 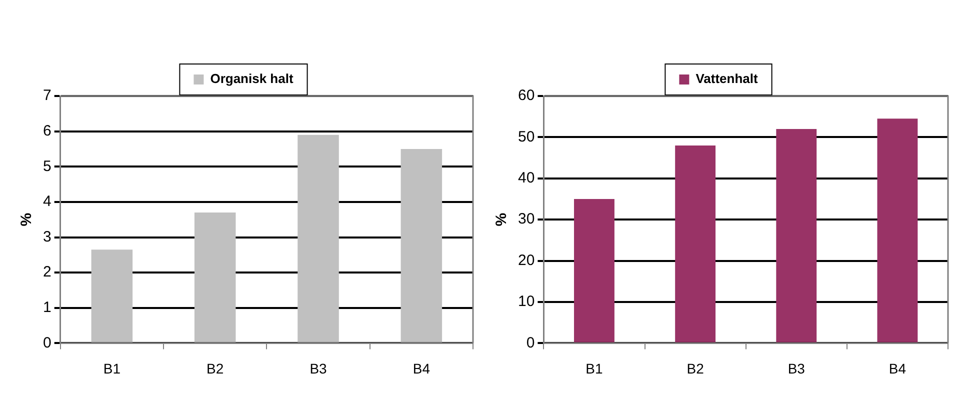 What do you see at coordinates (47, 166) in the screenshot?
I see `y-tick-label: 5` at bounding box center [47, 166].